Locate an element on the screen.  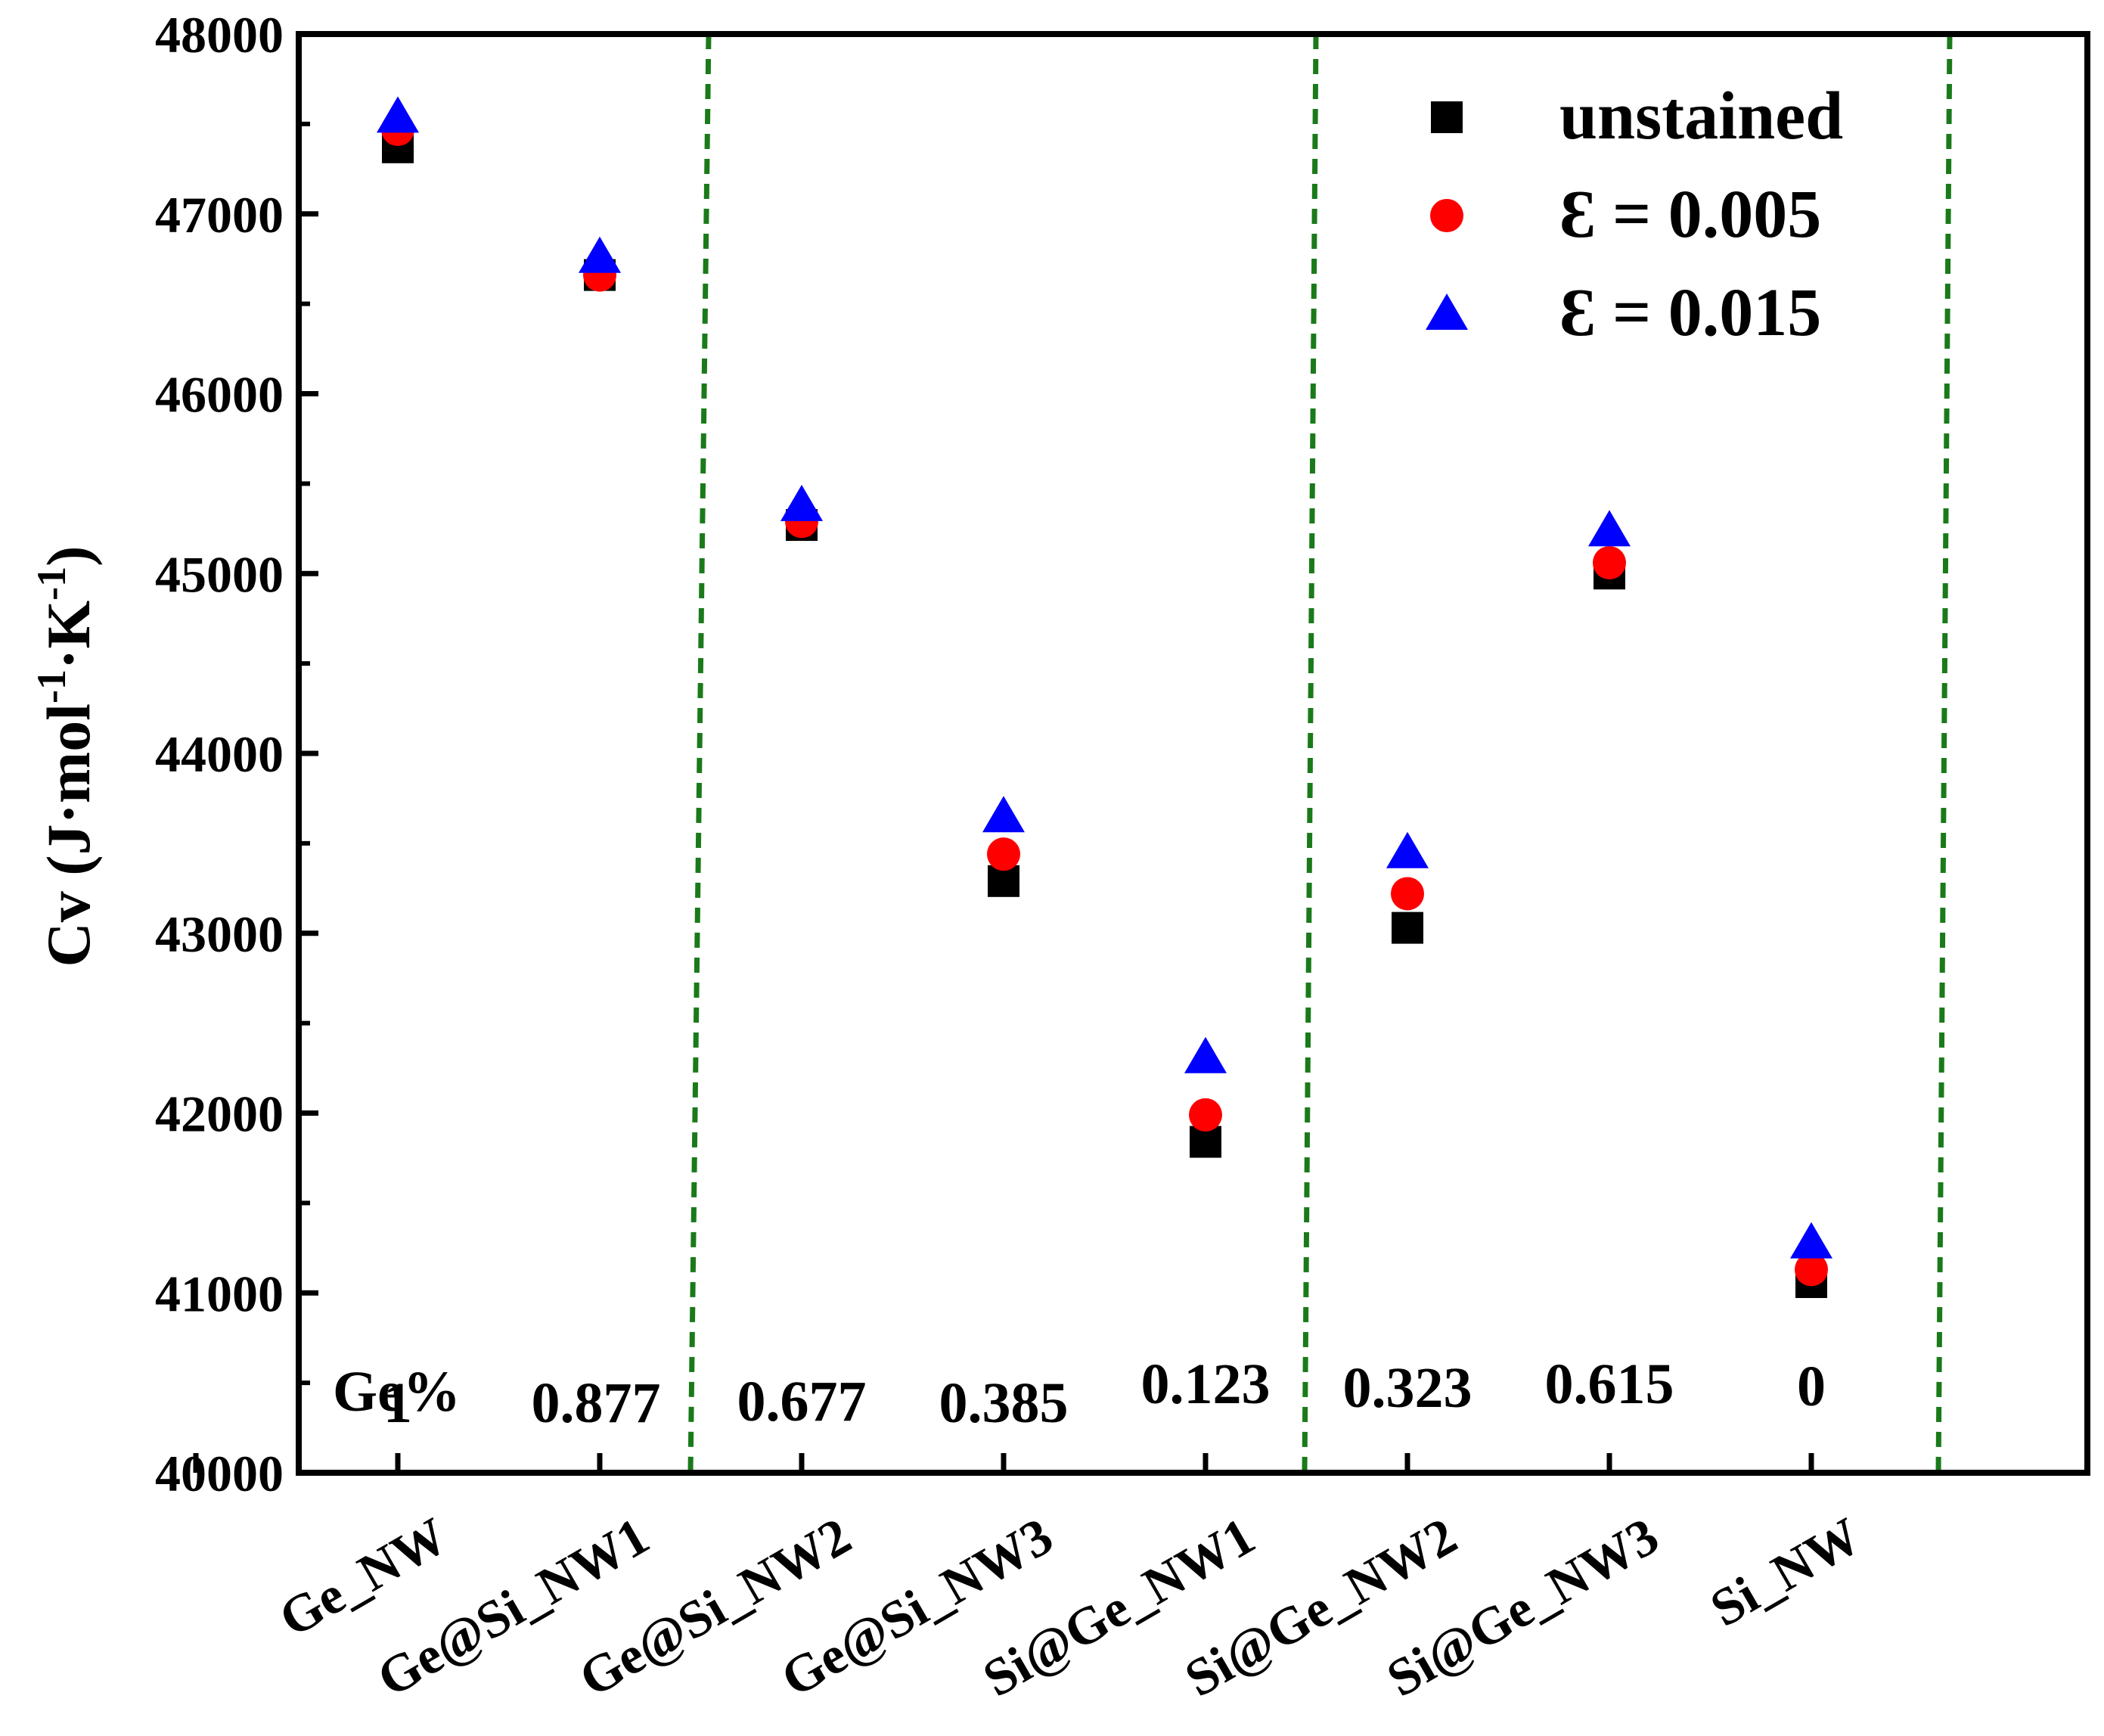
y-tick-label: 43000 is located at coordinates (219, 934).